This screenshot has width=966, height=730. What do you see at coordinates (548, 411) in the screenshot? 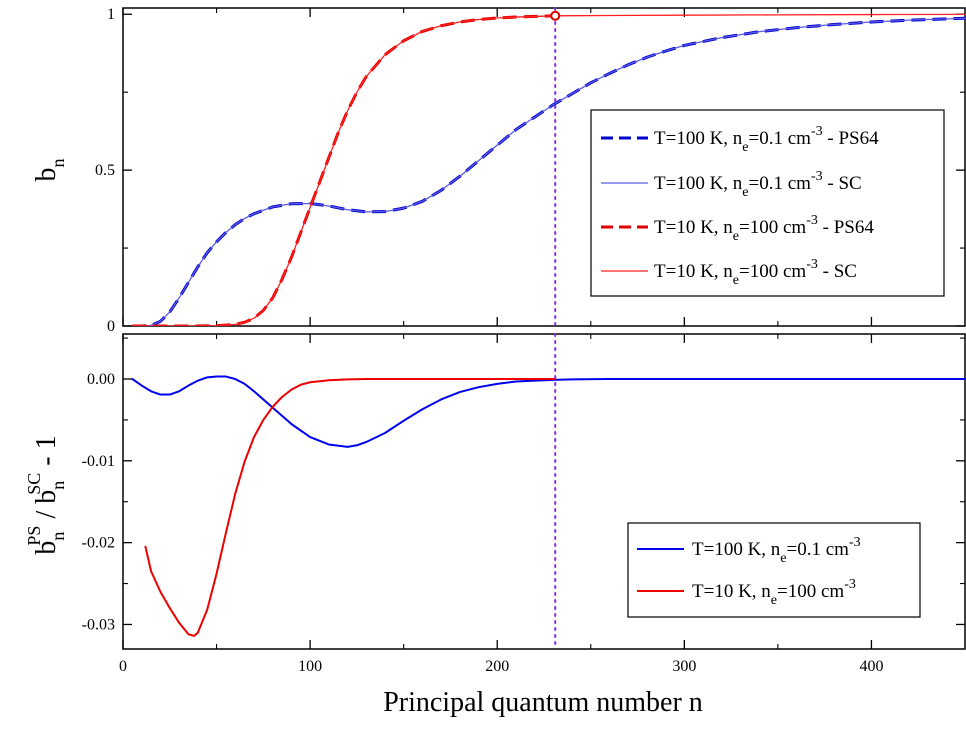
I see `bottom-series-1-line` at bounding box center [548, 411].